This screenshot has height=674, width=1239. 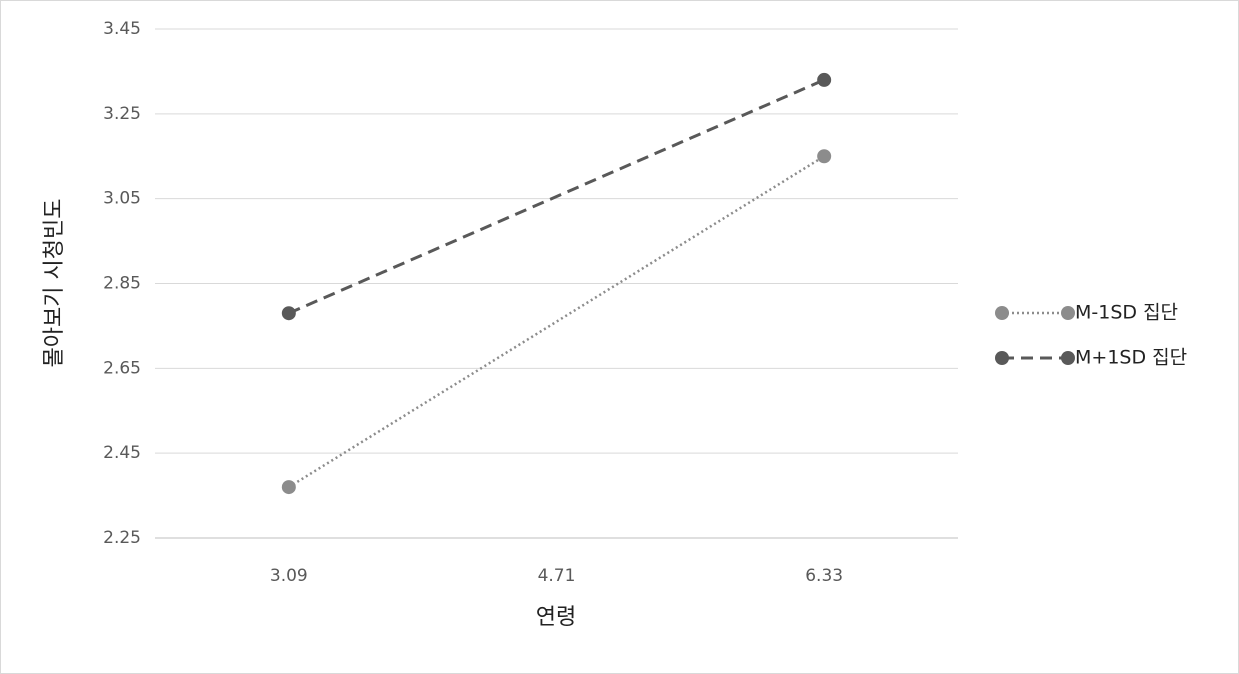 What do you see at coordinates (122, 29) in the screenshot?
I see `y-tick-label: 3.45` at bounding box center [122, 29].